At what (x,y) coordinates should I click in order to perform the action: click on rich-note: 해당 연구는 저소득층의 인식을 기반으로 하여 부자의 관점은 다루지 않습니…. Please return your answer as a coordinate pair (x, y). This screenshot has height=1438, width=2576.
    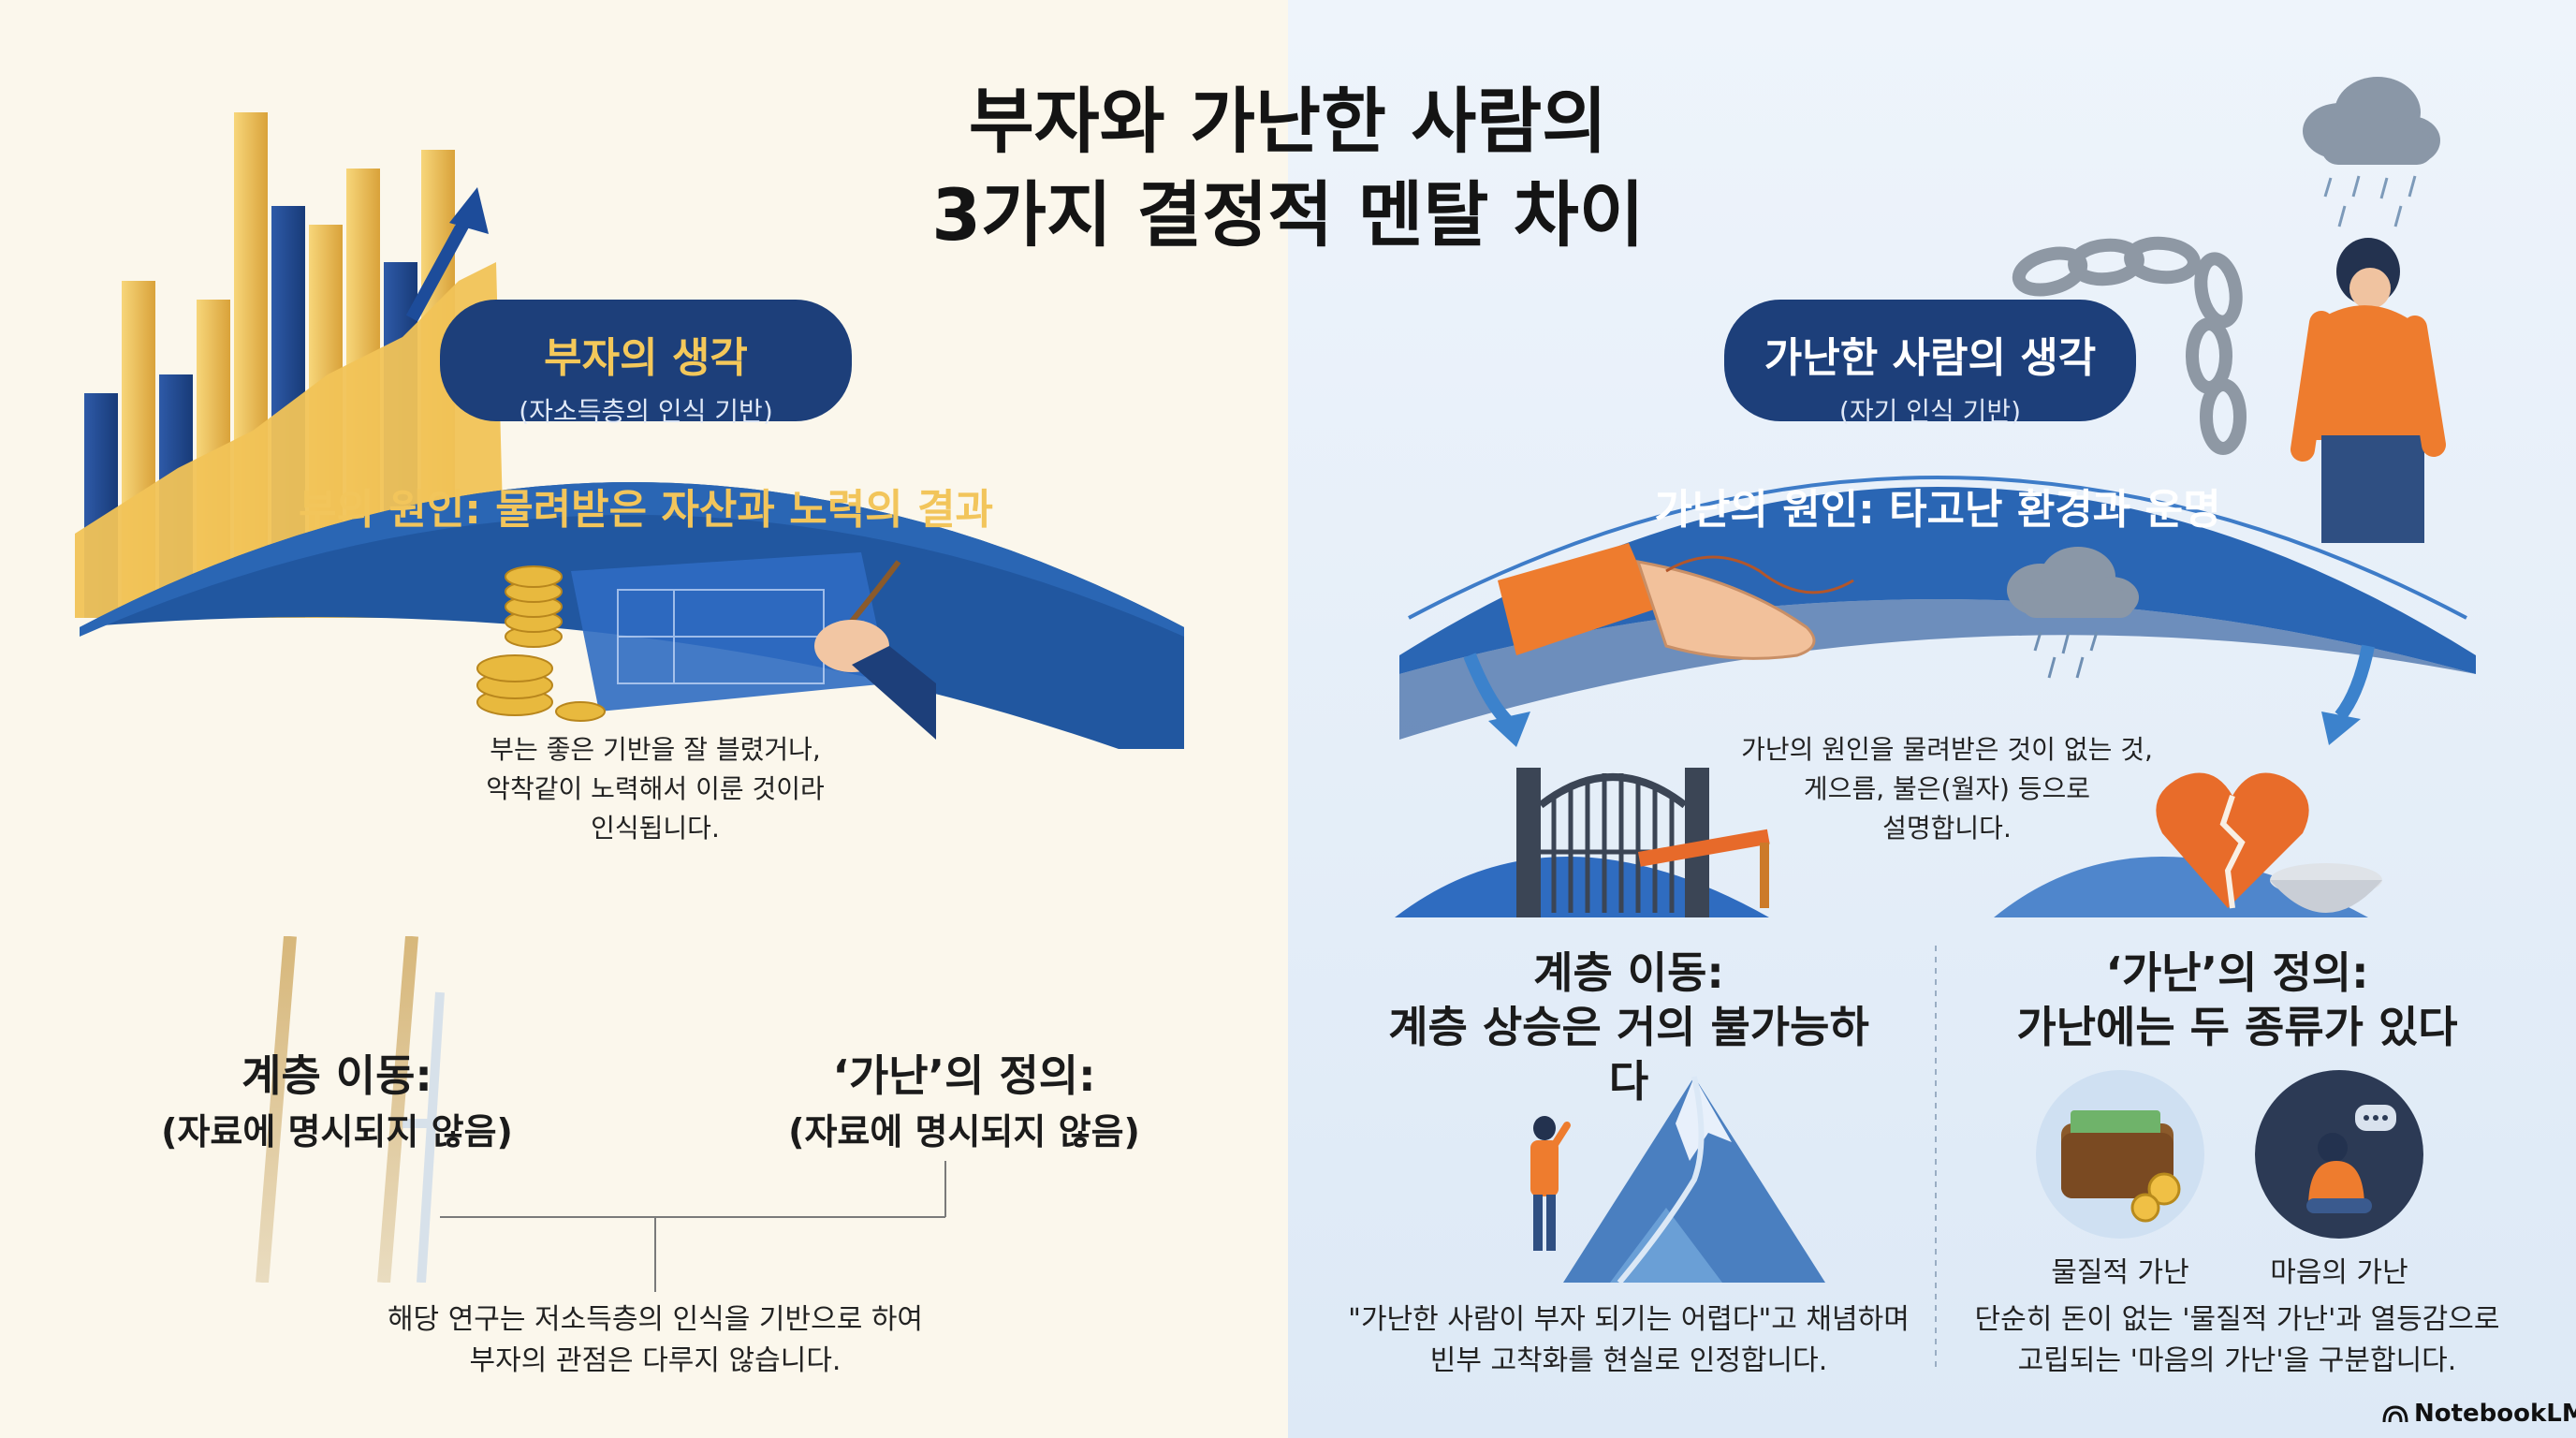
    Looking at the image, I should click on (655, 1340).